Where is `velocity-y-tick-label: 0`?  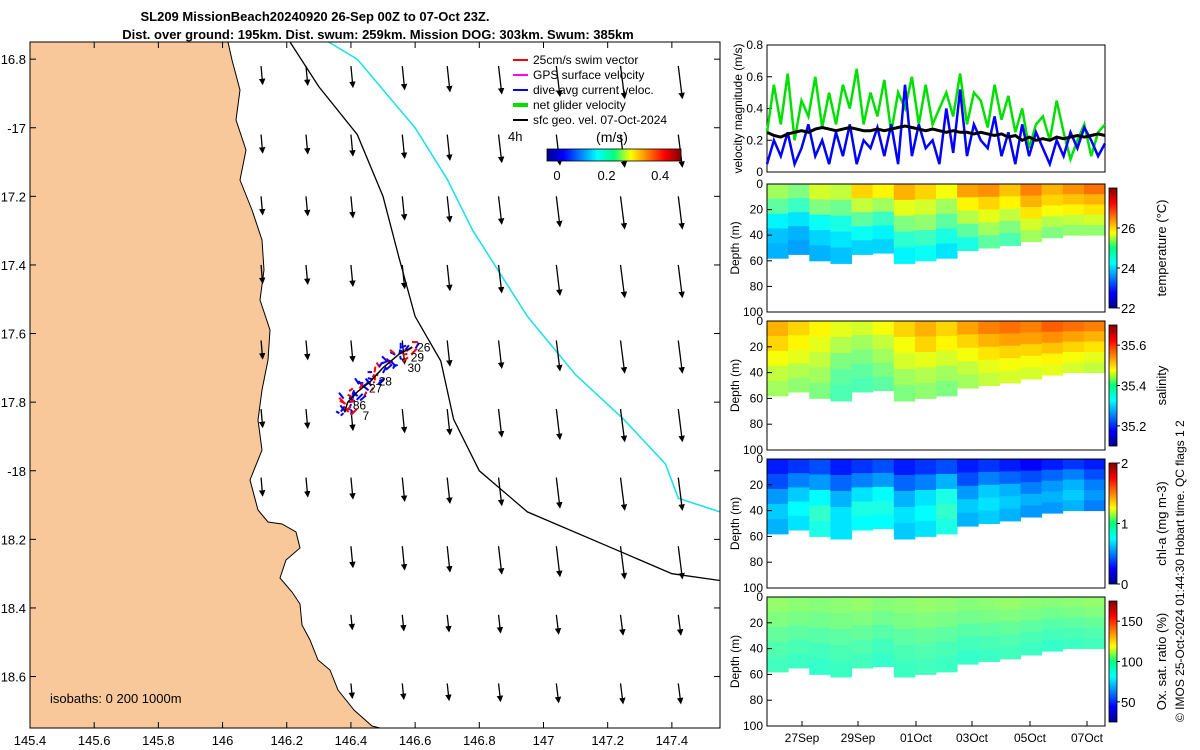
velocity-y-tick-label: 0 is located at coordinates (759, 172).